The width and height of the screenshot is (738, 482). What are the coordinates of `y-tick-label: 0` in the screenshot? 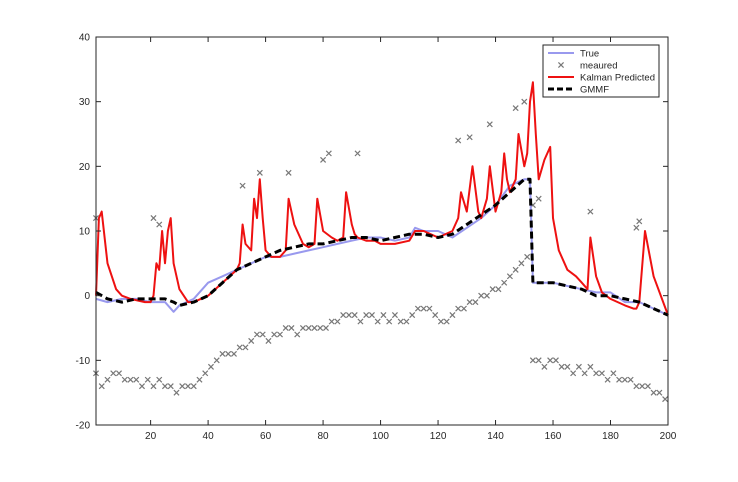 It's located at (87, 296).